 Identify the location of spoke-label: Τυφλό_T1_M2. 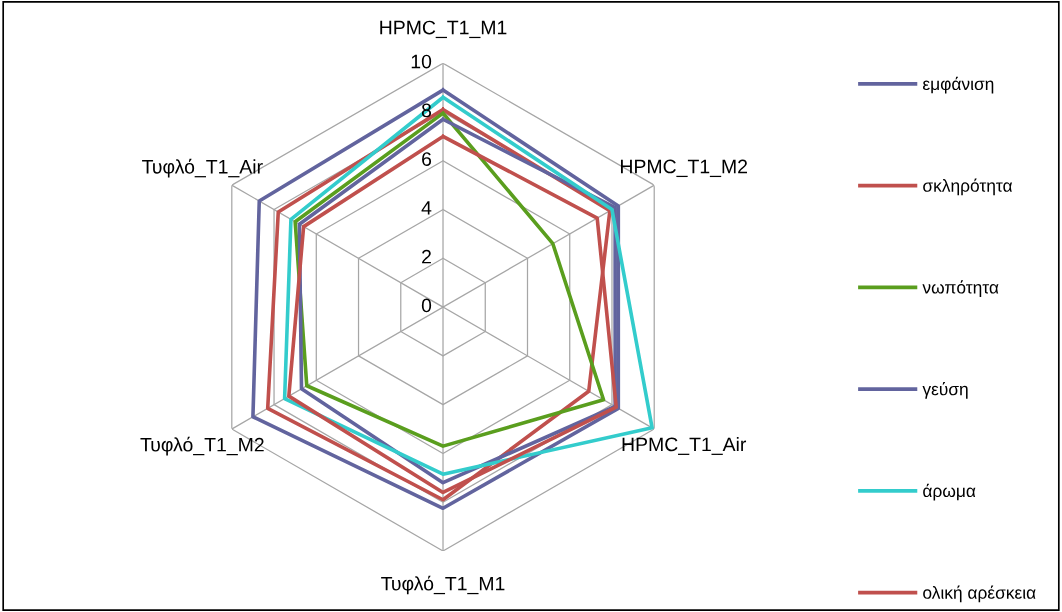
(202, 446).